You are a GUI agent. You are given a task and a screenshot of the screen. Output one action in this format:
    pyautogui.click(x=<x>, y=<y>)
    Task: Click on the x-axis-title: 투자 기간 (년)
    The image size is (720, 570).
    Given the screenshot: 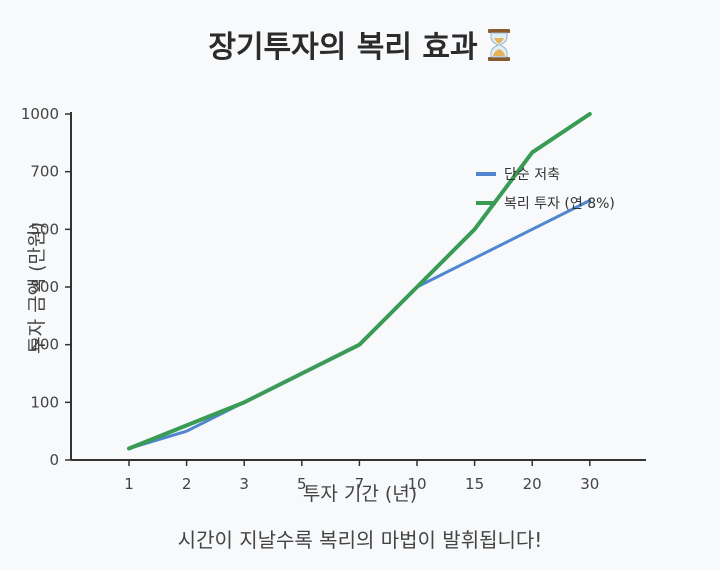 What is the action you would take?
    pyautogui.click(x=360, y=494)
    